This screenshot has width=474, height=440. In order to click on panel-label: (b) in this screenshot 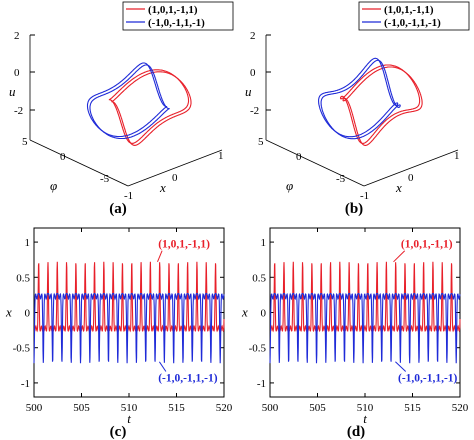, I will do `click(354, 209)`.